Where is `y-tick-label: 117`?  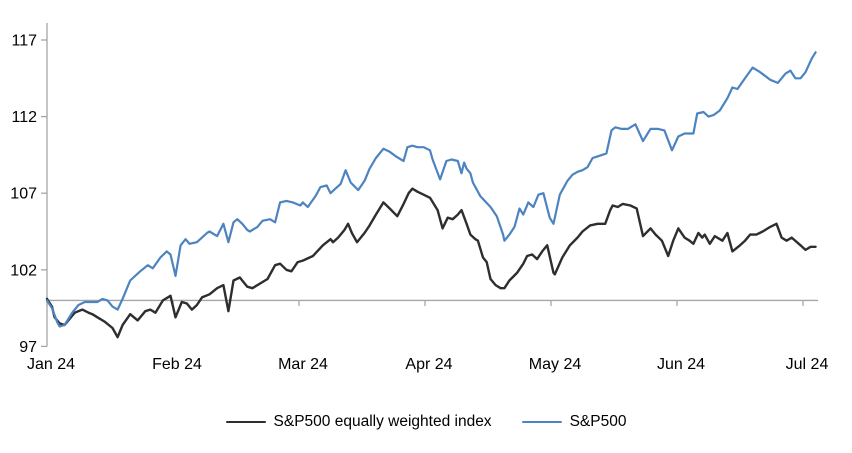
y-tick-label: 117 is located at coordinates (24, 41).